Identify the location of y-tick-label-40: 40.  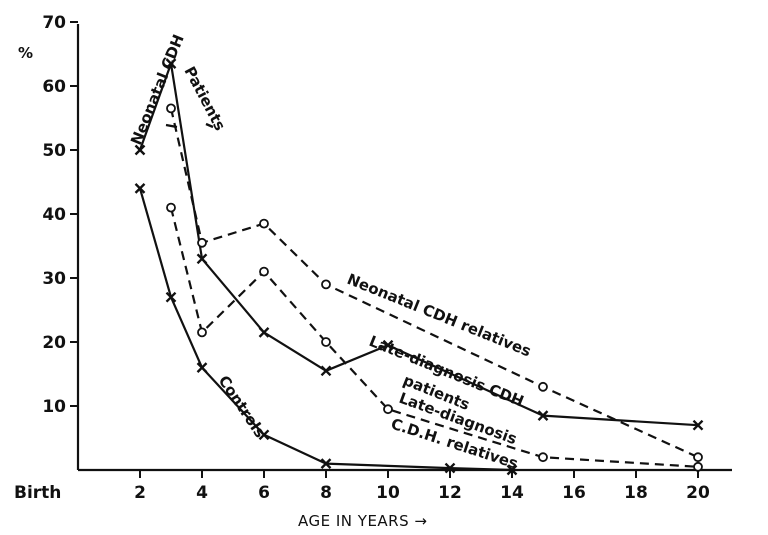
(54, 215).